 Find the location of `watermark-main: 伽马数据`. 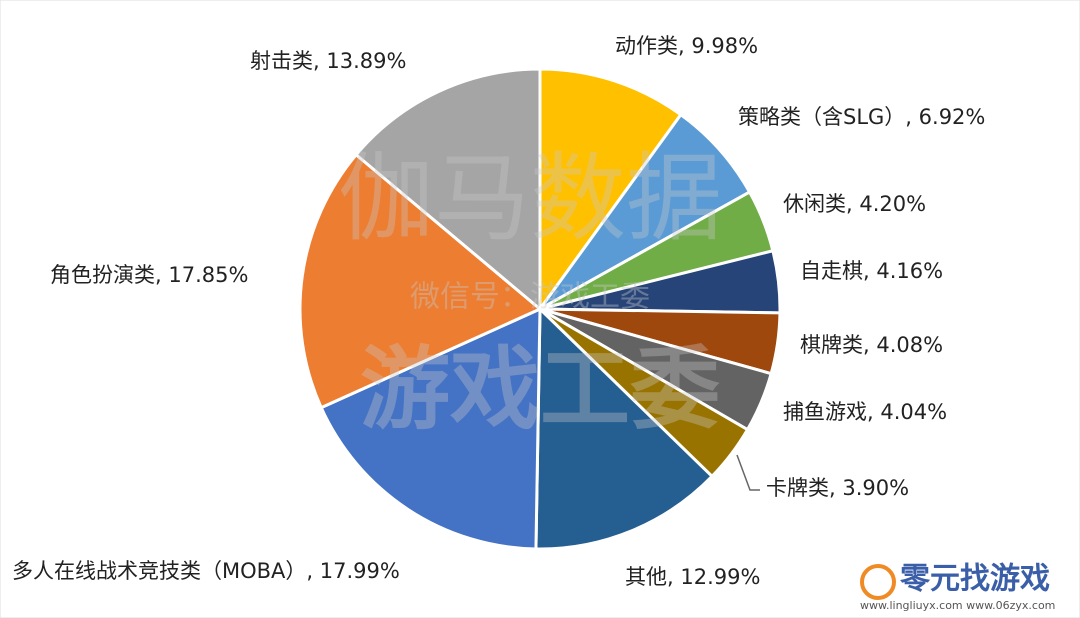

watermark-main: 伽马数据 is located at coordinates (530, 198).